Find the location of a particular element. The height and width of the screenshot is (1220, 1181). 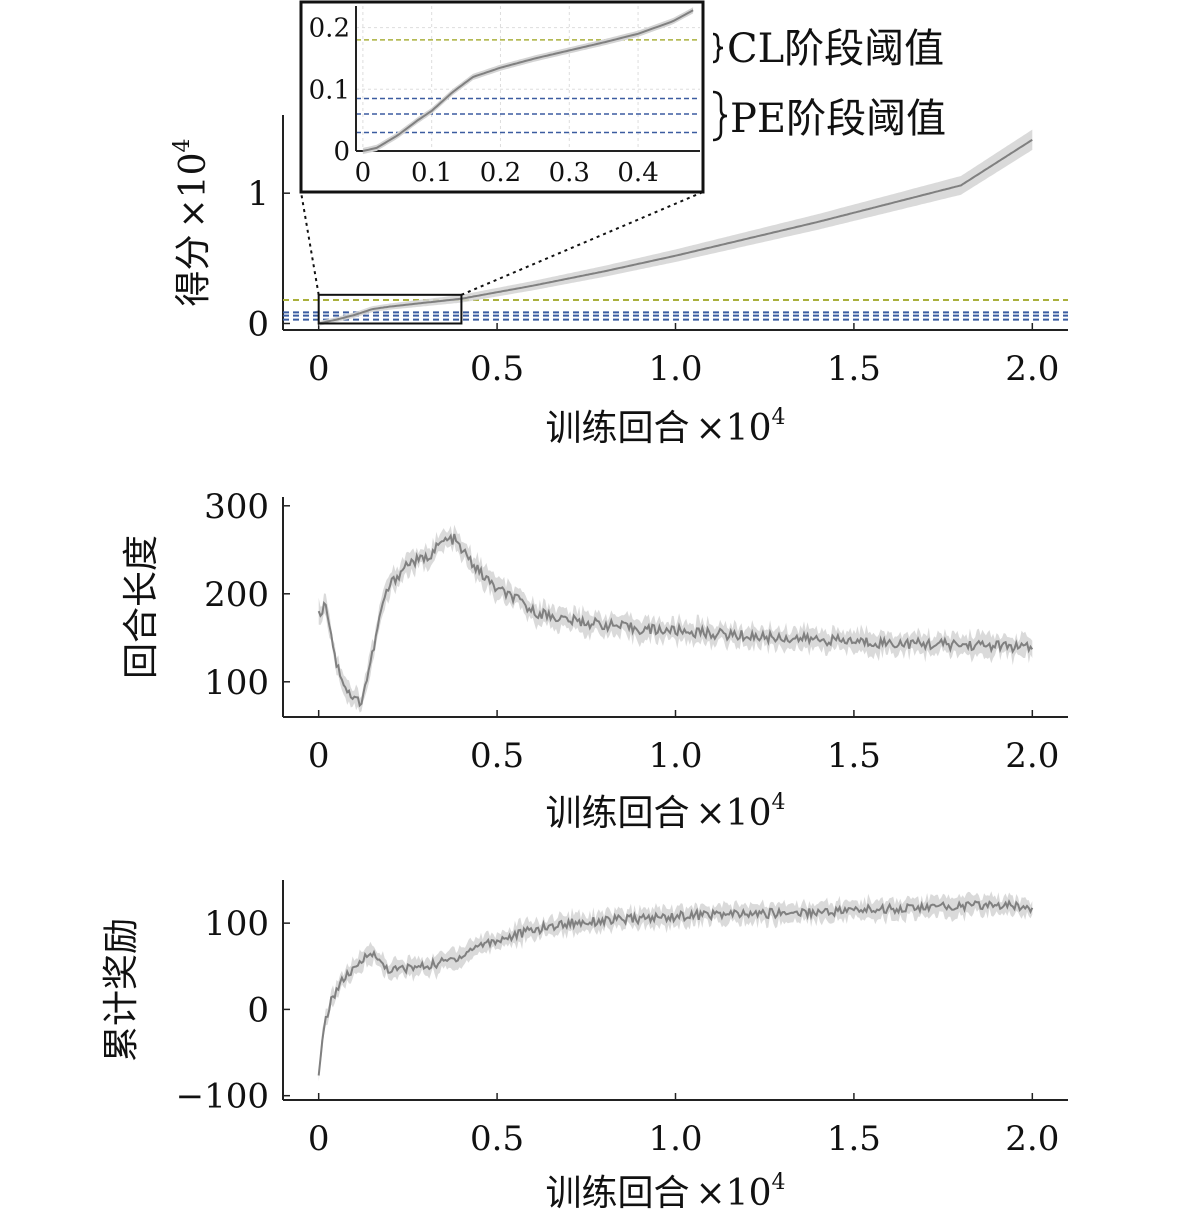

inset-y-tick-label: 0 is located at coordinates (341, 152).